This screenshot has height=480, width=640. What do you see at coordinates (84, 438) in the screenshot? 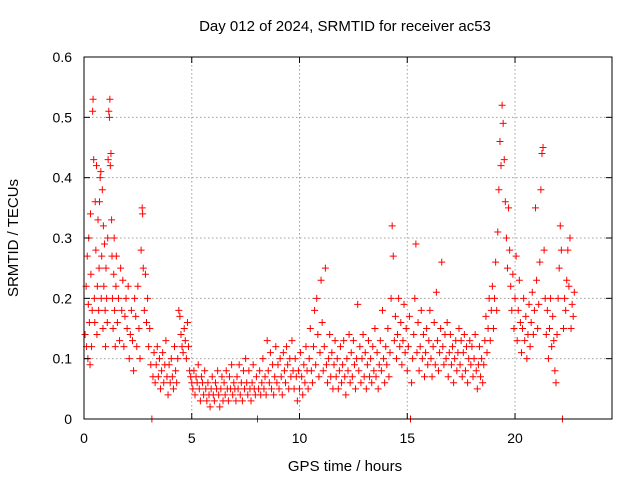
I see `x-tick-label: 0` at bounding box center [84, 438].